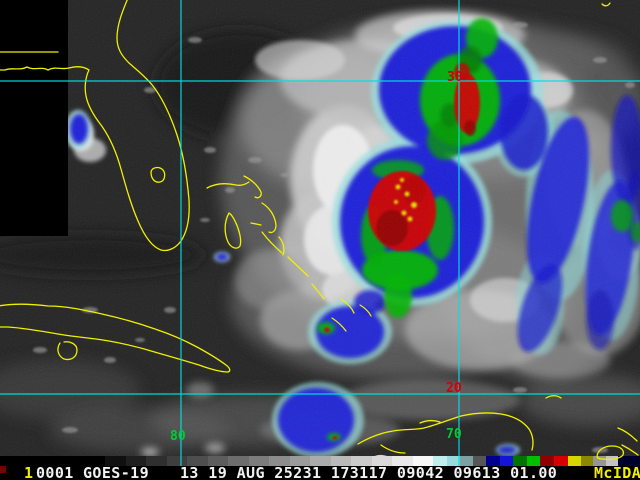 This screenshot has height=480, width=640. I want to click on coastline-haiti-inner, so click(393, 449).